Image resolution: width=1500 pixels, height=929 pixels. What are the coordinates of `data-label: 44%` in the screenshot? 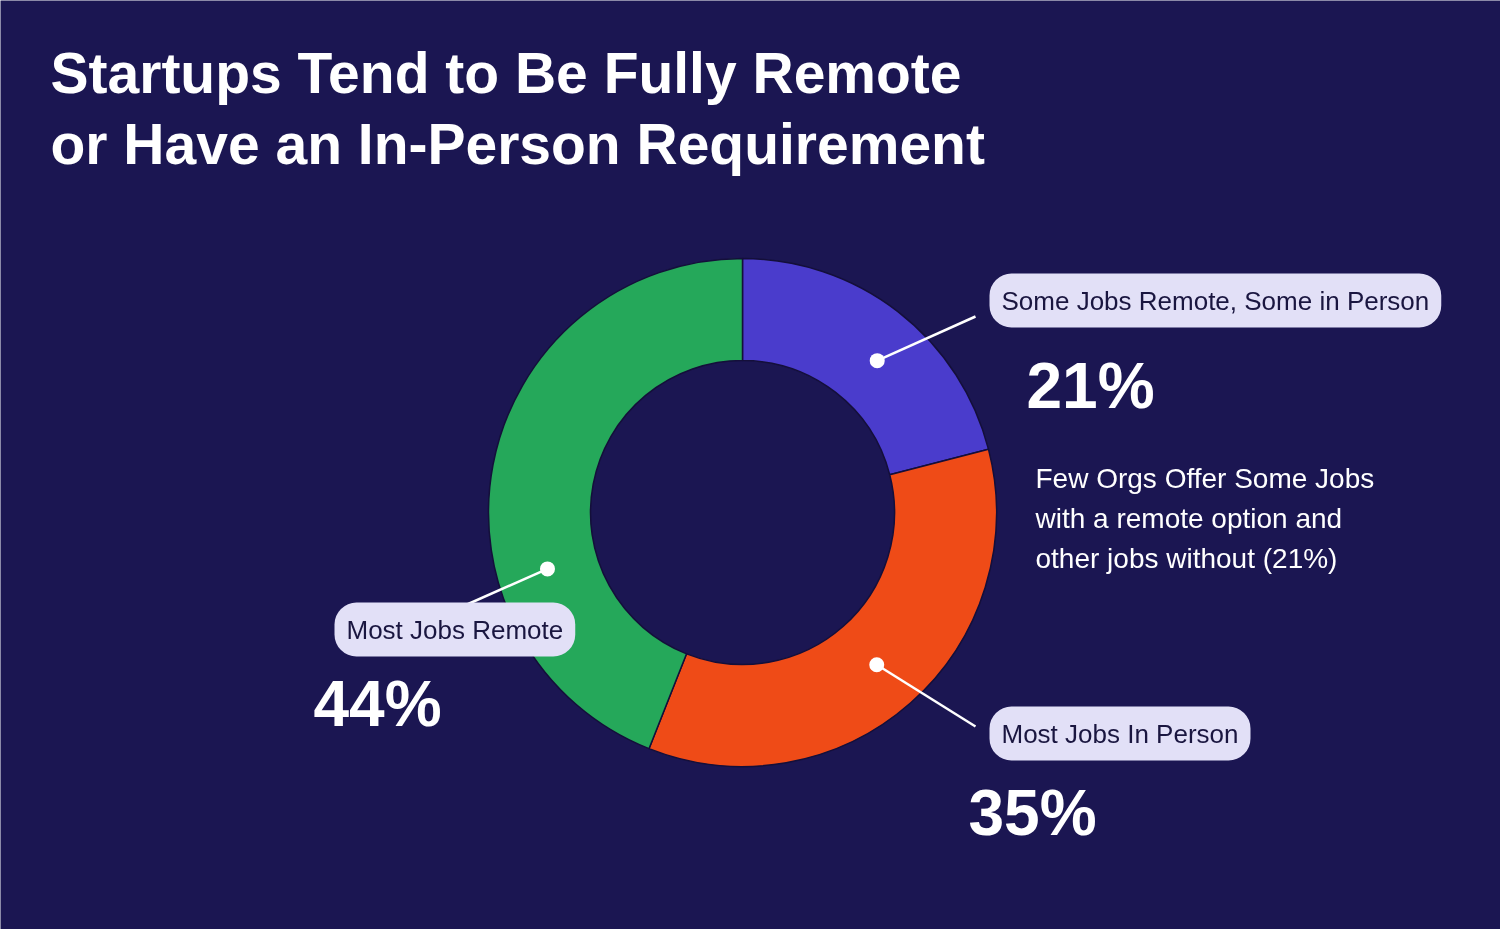 It's located at (377, 703).